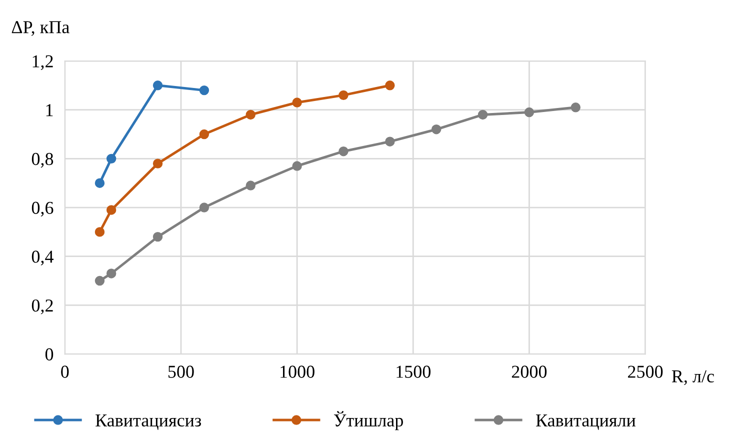 This screenshot has width=746, height=442. What do you see at coordinates (43, 209) in the screenshot?
I see `y-tick-label: 0,6` at bounding box center [43, 209].